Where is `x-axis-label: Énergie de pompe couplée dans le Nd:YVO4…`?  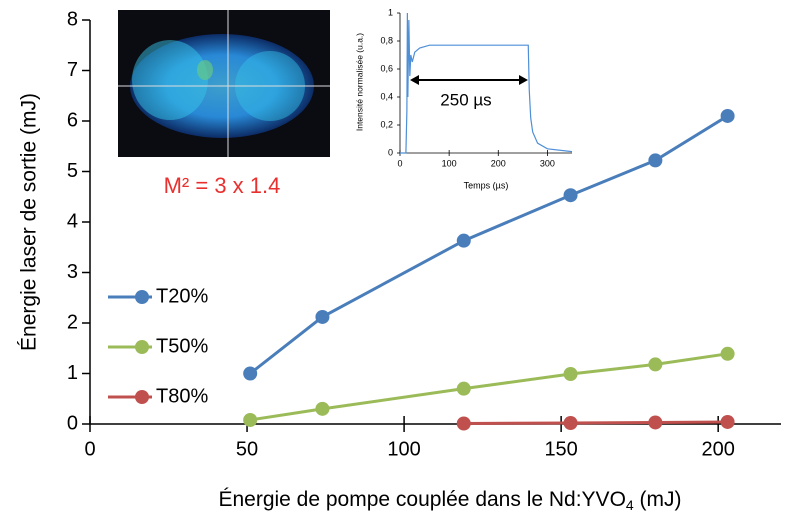
x-axis-label: Énergie de pompe couplée dans le Nd:YVO4… is located at coordinates (449, 500).